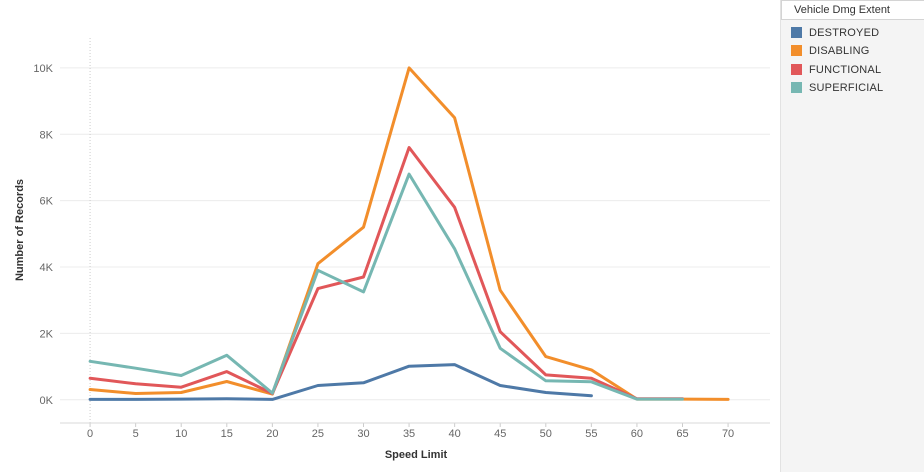  I want to click on x-tick-label: 0, so click(90, 434).